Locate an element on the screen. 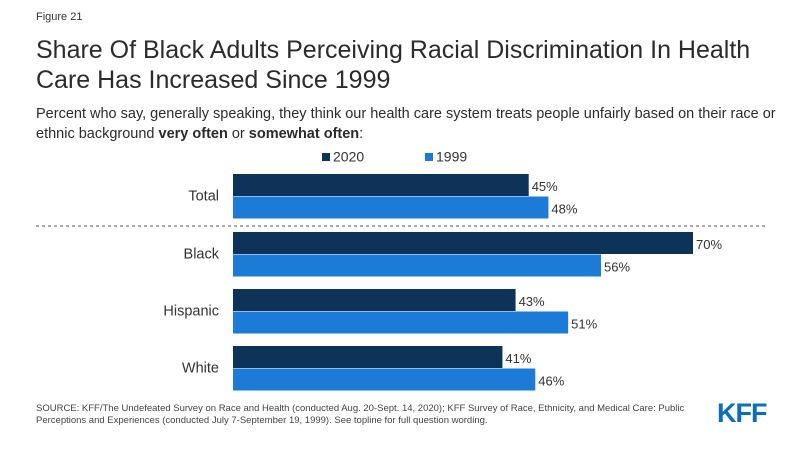 Image resolution: width=800 pixels, height=450 pixels. legend-swatch-1999 is located at coordinates (429, 157).